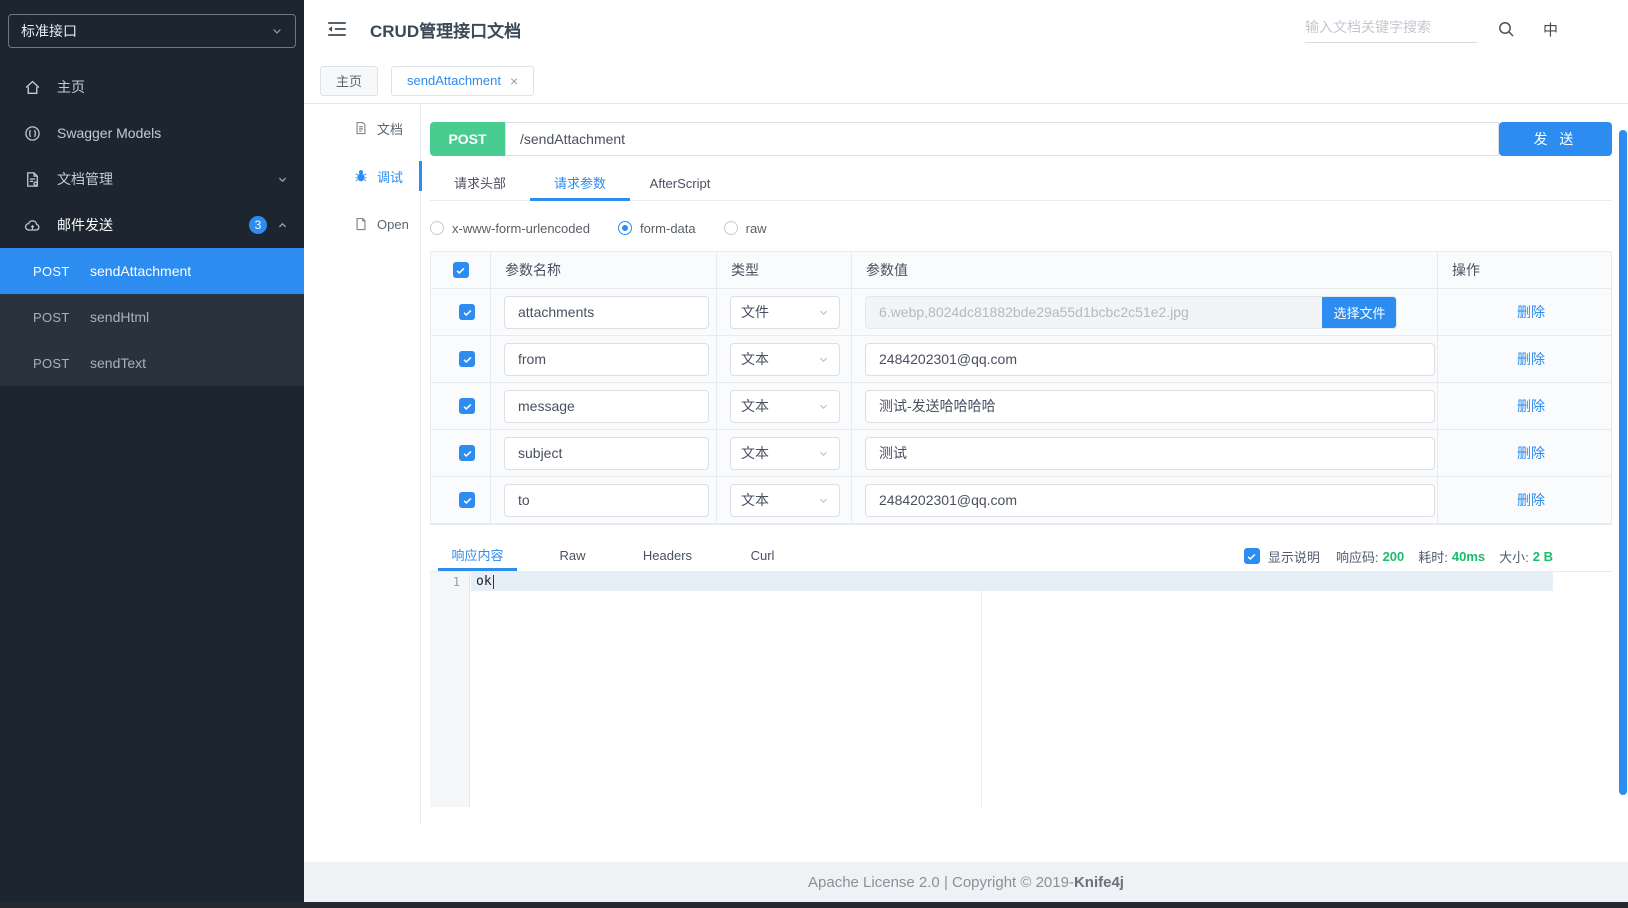 This screenshot has height=908, width=1628. What do you see at coordinates (1550, 30) in the screenshot?
I see `language-toggle: 中` at bounding box center [1550, 30].